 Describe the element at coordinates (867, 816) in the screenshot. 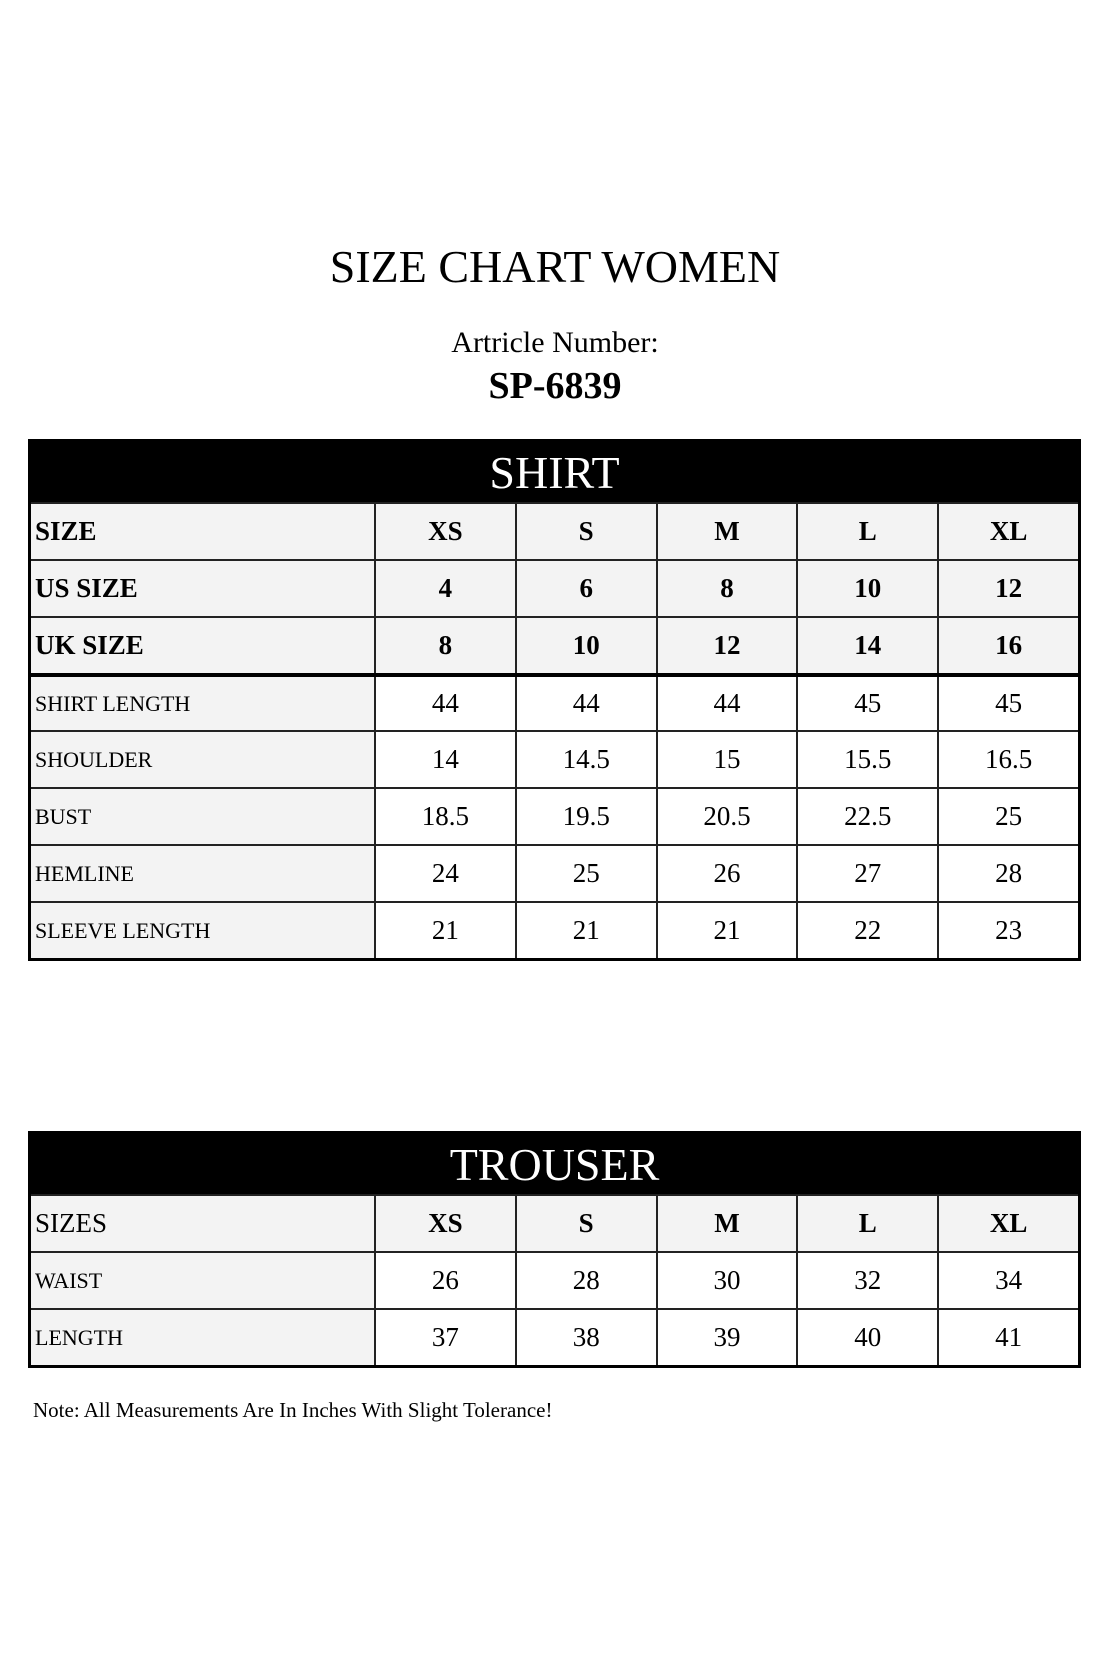

I see `table-cell: 22.5` at that location.